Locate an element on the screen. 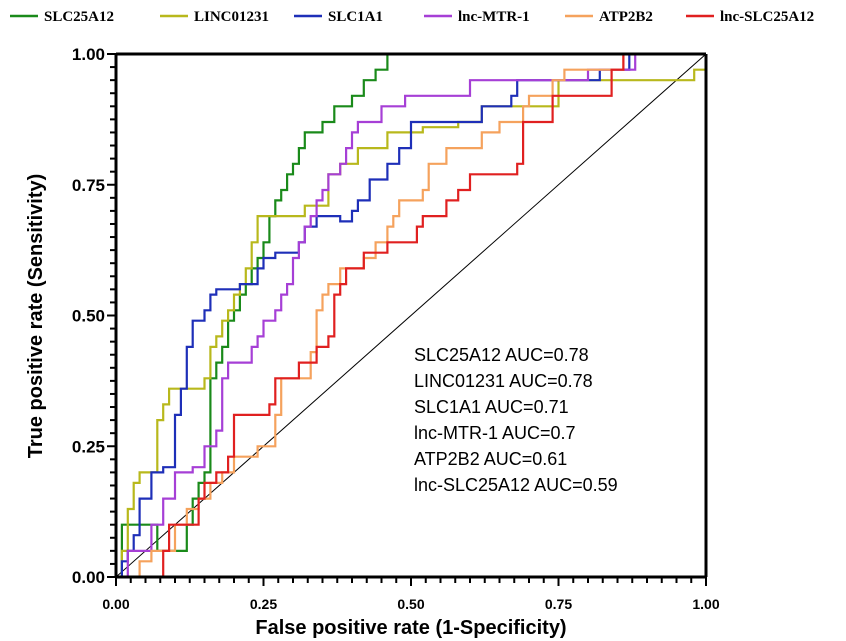 Image resolution: width=846 pixels, height=641 pixels. auc-label: SLC25A12 AUC=0.78 is located at coordinates (501, 355).